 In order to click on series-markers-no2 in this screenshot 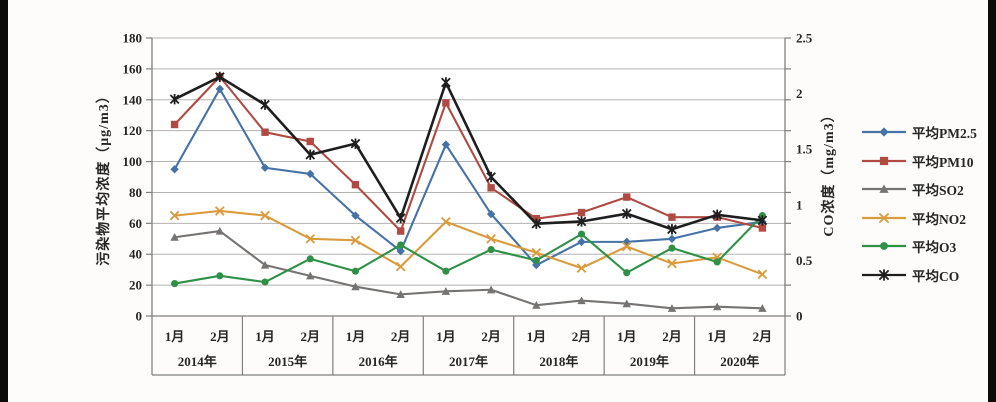, I will do `click(468, 243)`.